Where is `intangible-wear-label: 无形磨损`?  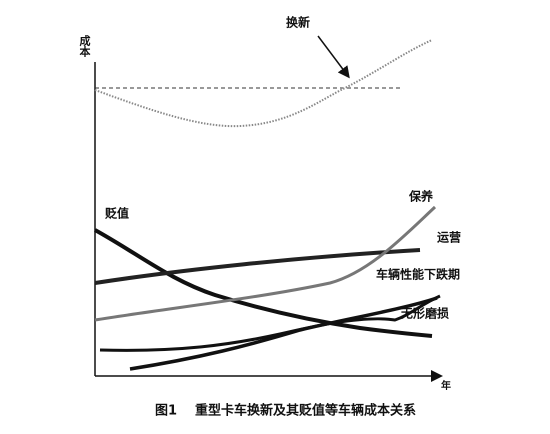 intangible-wear-label: 无形磨损 is located at coordinates (424, 313).